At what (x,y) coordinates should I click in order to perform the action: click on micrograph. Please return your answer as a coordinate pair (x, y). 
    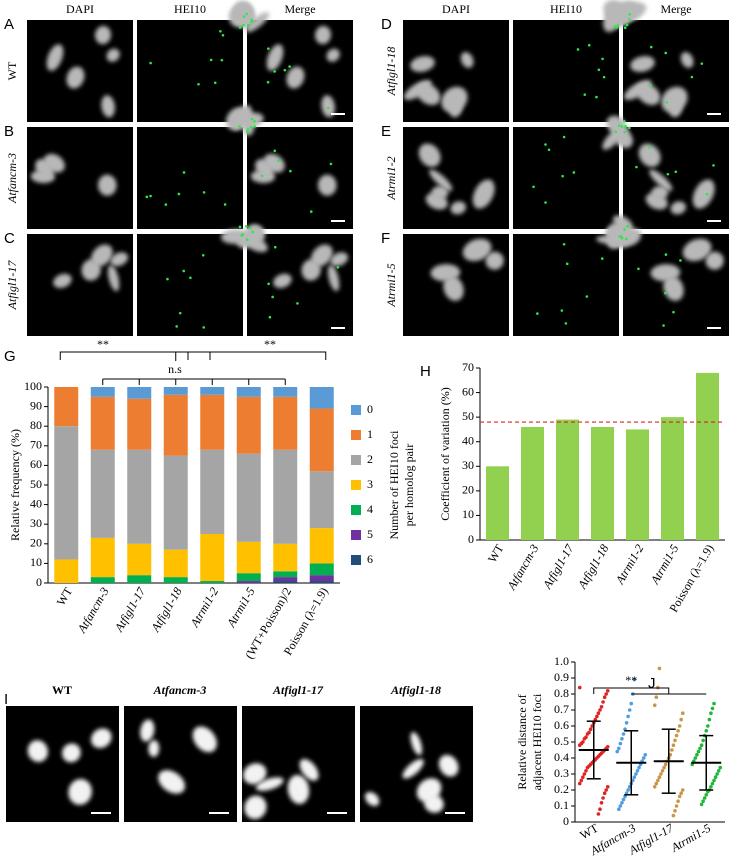
    Looking at the image, I should click on (566, 285).